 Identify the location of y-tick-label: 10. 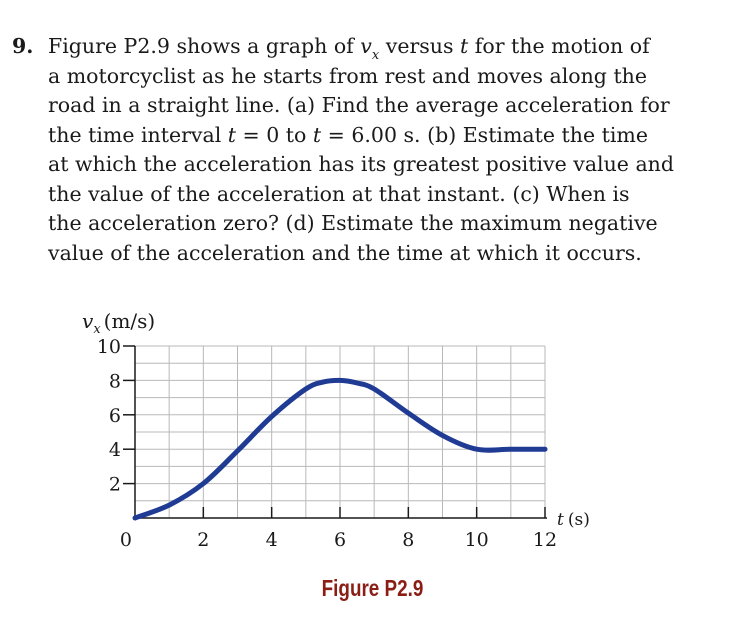
(109, 347).